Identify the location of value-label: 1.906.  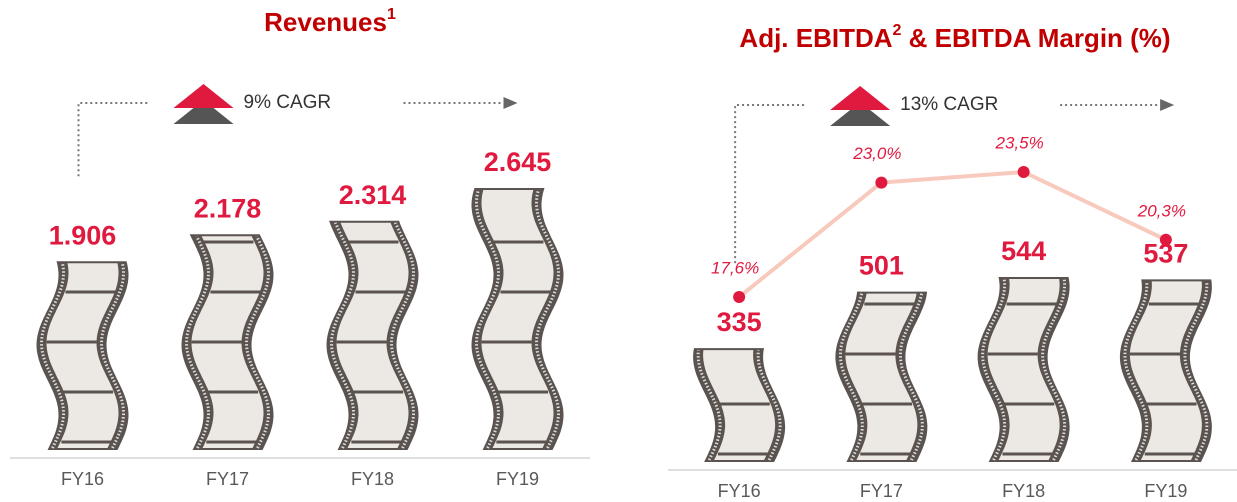
(83, 235).